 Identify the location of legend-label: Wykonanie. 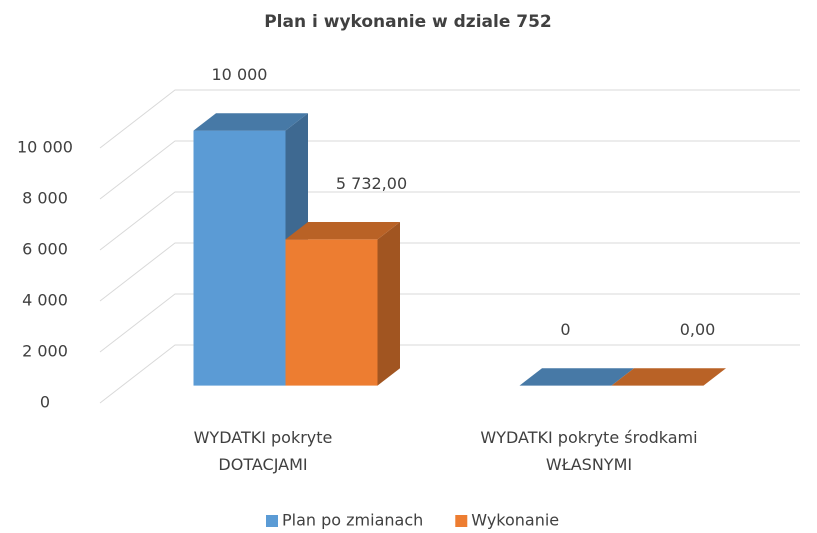
(515, 520).